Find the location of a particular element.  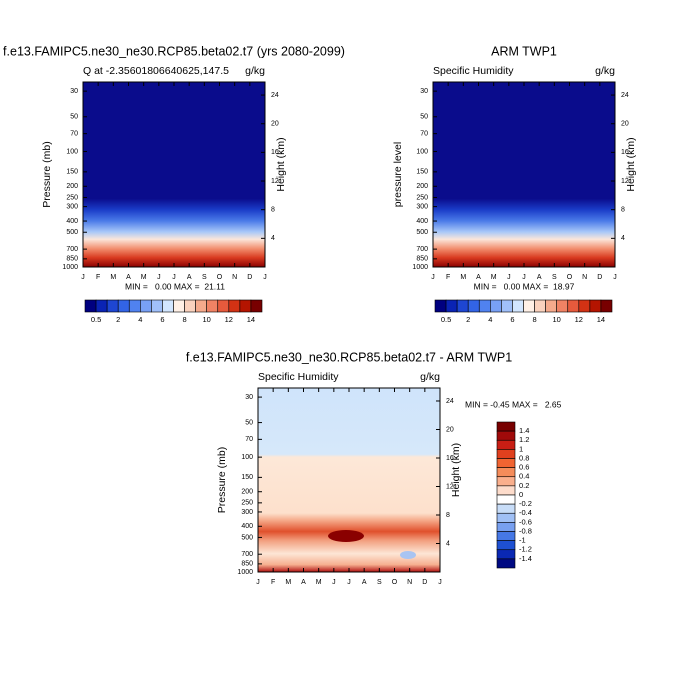

colorbar-label: -0.4 is located at coordinates (525, 512).